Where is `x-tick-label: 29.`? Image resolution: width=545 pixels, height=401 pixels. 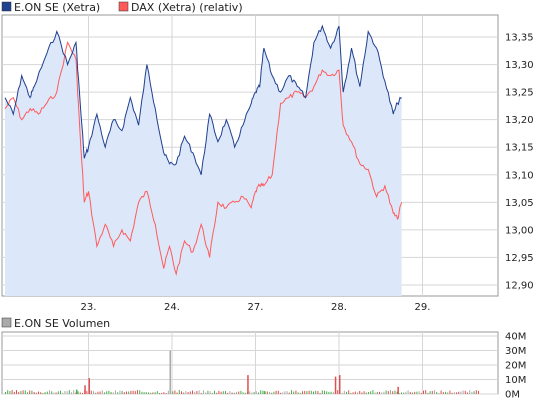
x-tick-label: 29. is located at coordinates (423, 307).